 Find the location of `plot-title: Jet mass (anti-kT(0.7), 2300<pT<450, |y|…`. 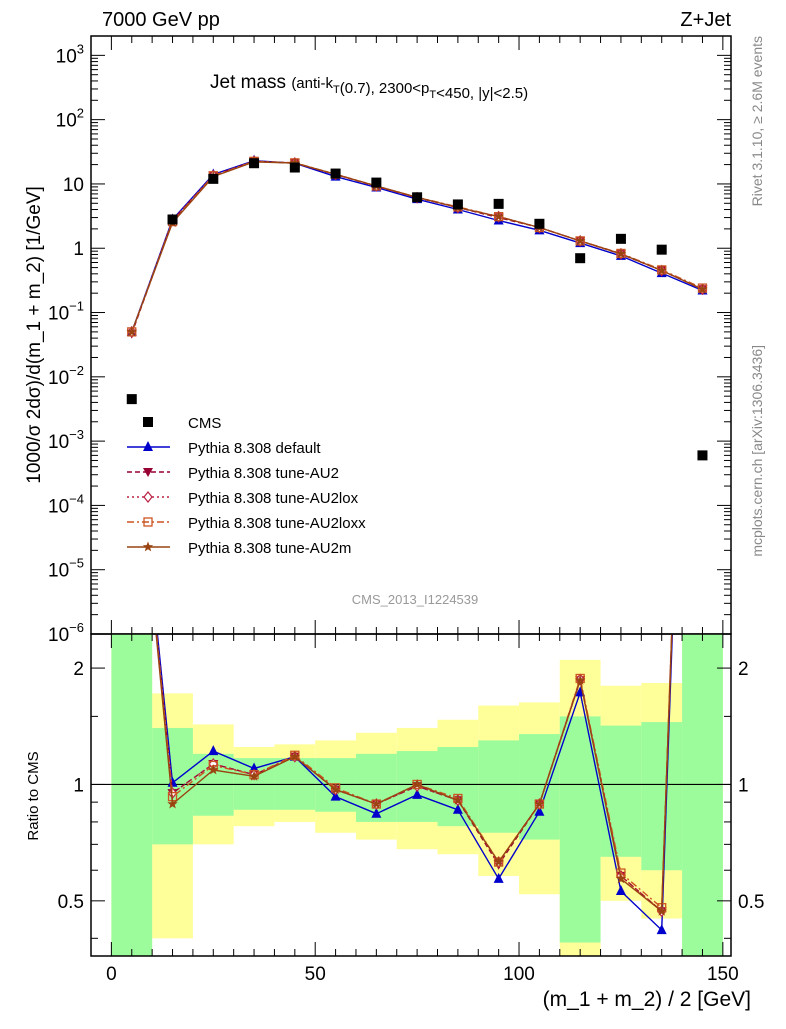

plot-title: Jet mass (anti-kT(0.7), 2300<pT<450, |y|… is located at coordinates (369, 87).